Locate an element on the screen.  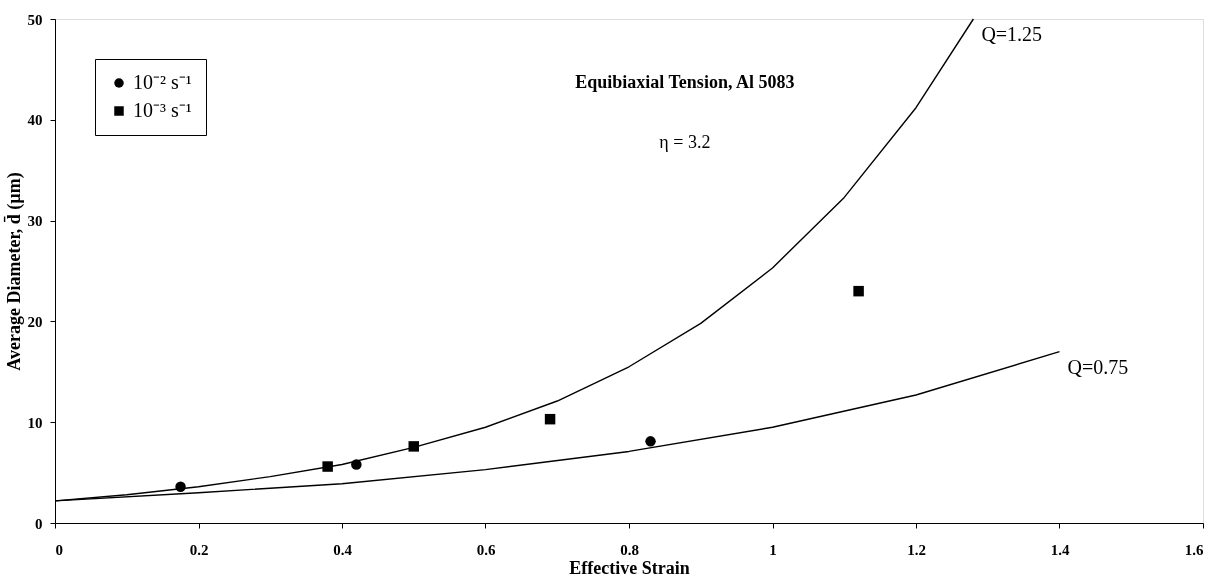
legend-label: 10⁻³ s⁻¹ is located at coordinates (162, 110).